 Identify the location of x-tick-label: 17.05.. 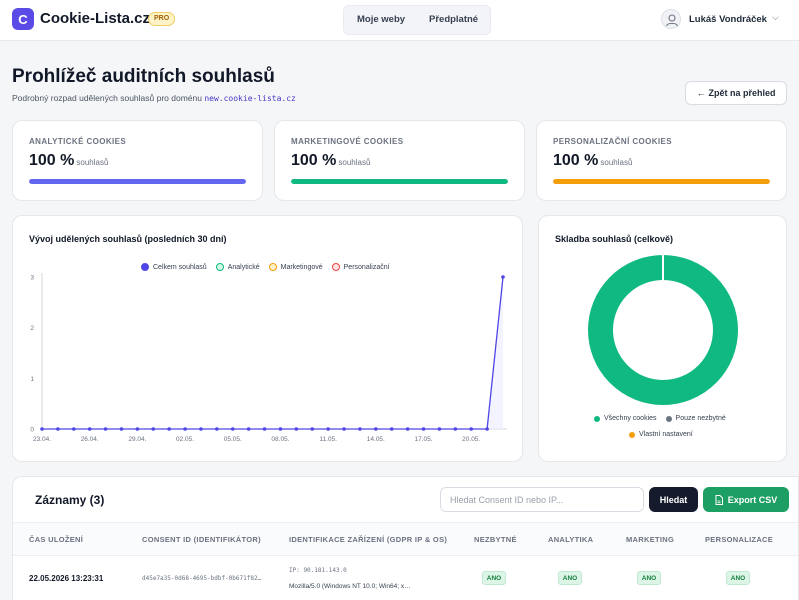
(423, 439).